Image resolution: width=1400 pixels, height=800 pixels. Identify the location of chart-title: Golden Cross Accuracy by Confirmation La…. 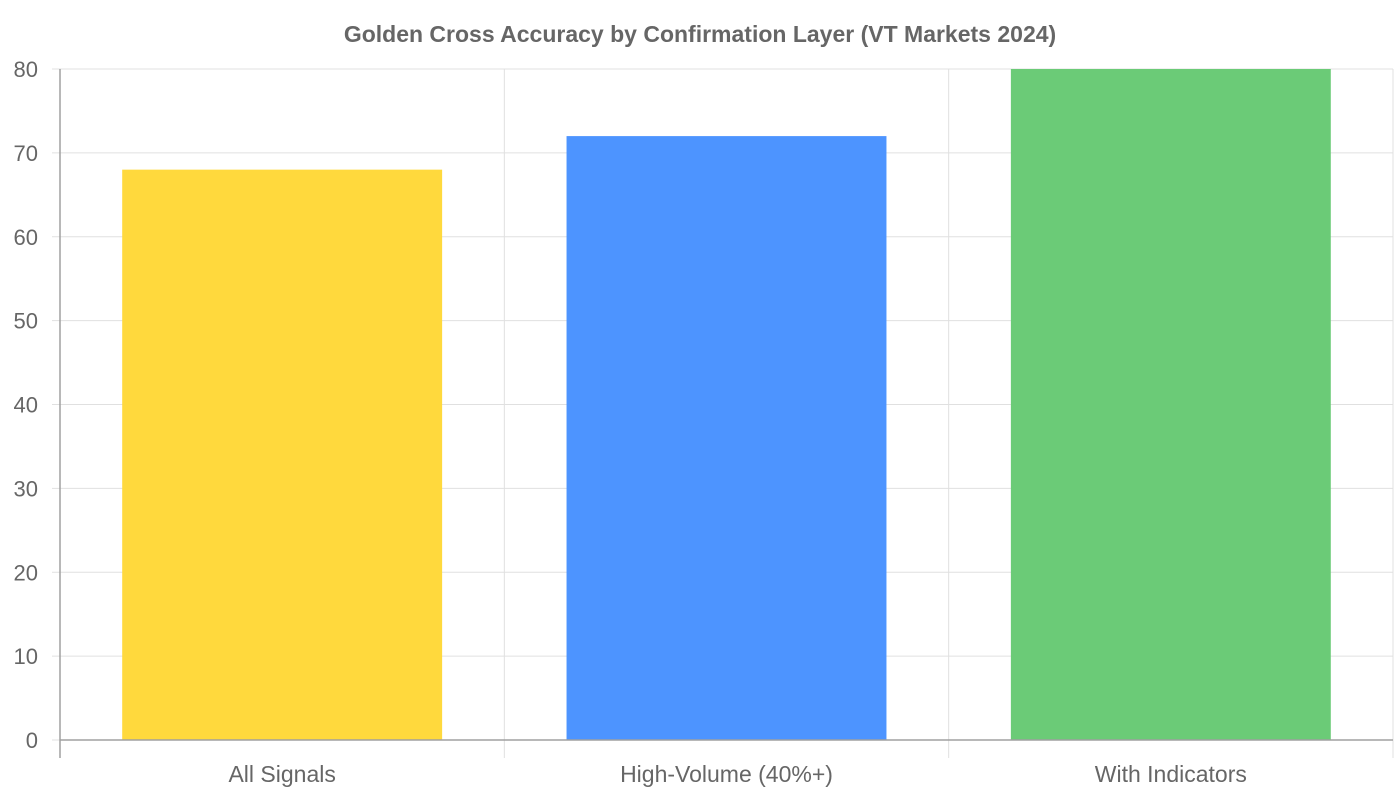
(700, 34).